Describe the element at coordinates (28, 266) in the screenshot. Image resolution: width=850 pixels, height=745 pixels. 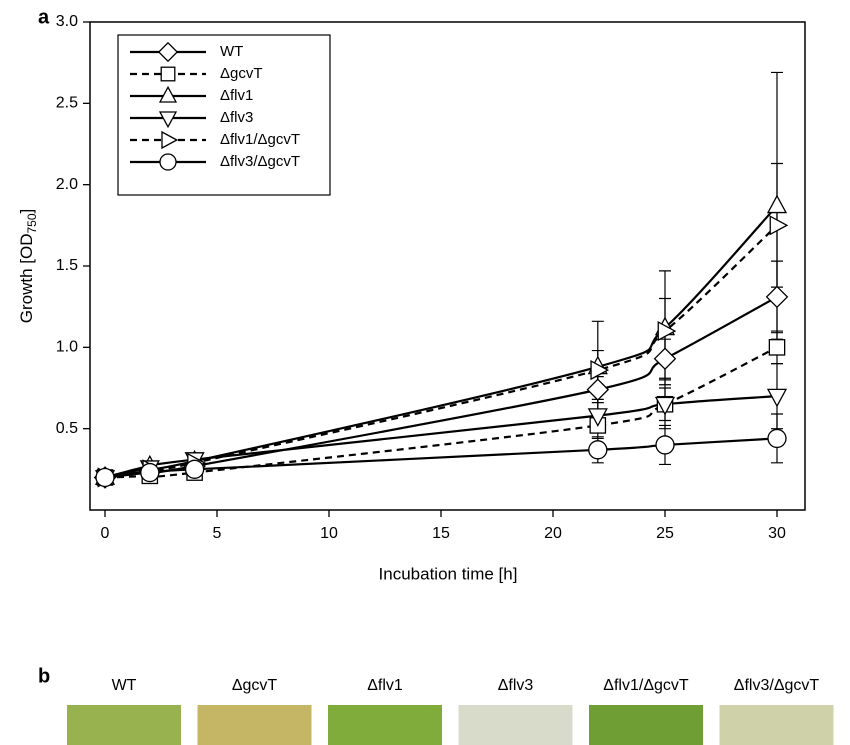
I see `y-axis-title: Growth [OD750]` at that location.